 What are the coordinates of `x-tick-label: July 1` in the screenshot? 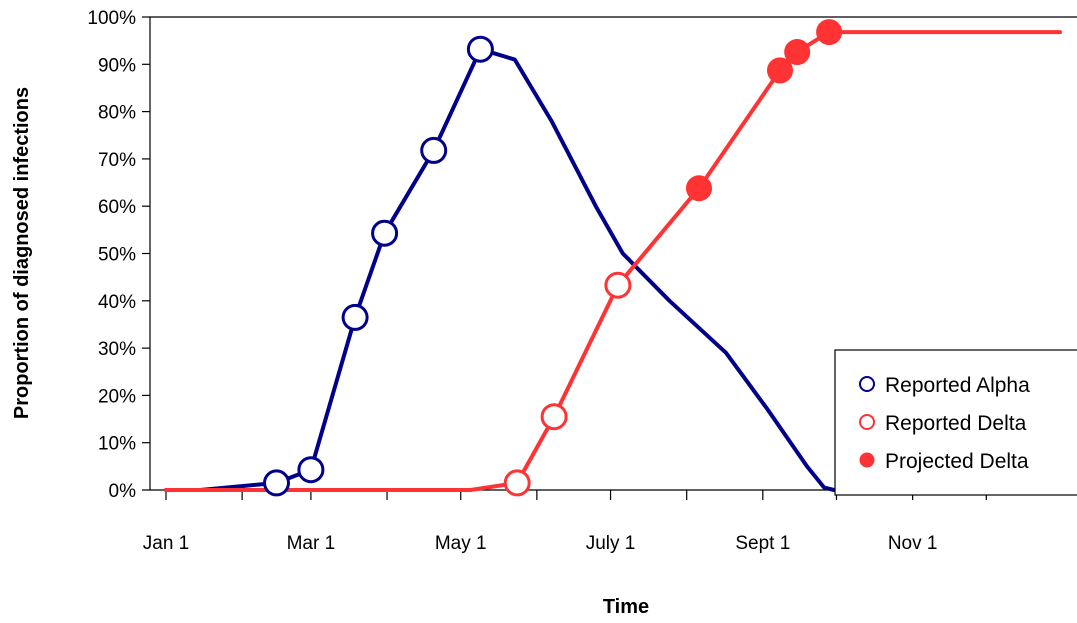 It's located at (611, 543).